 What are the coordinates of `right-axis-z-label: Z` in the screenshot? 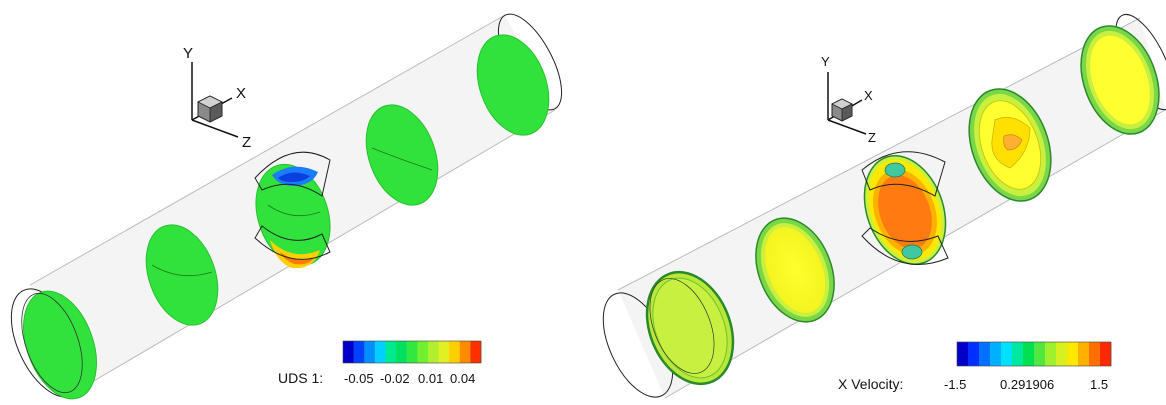 It's located at (872, 137).